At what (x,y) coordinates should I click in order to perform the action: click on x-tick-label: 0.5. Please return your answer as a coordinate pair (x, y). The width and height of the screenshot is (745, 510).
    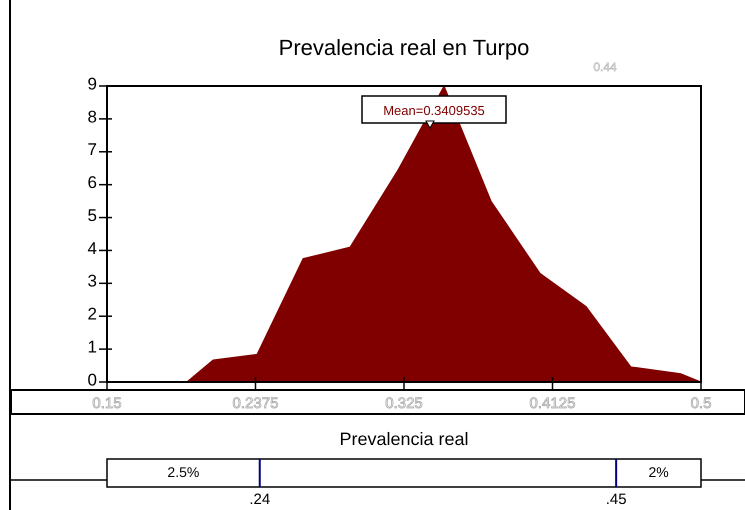
    Looking at the image, I should click on (701, 403).